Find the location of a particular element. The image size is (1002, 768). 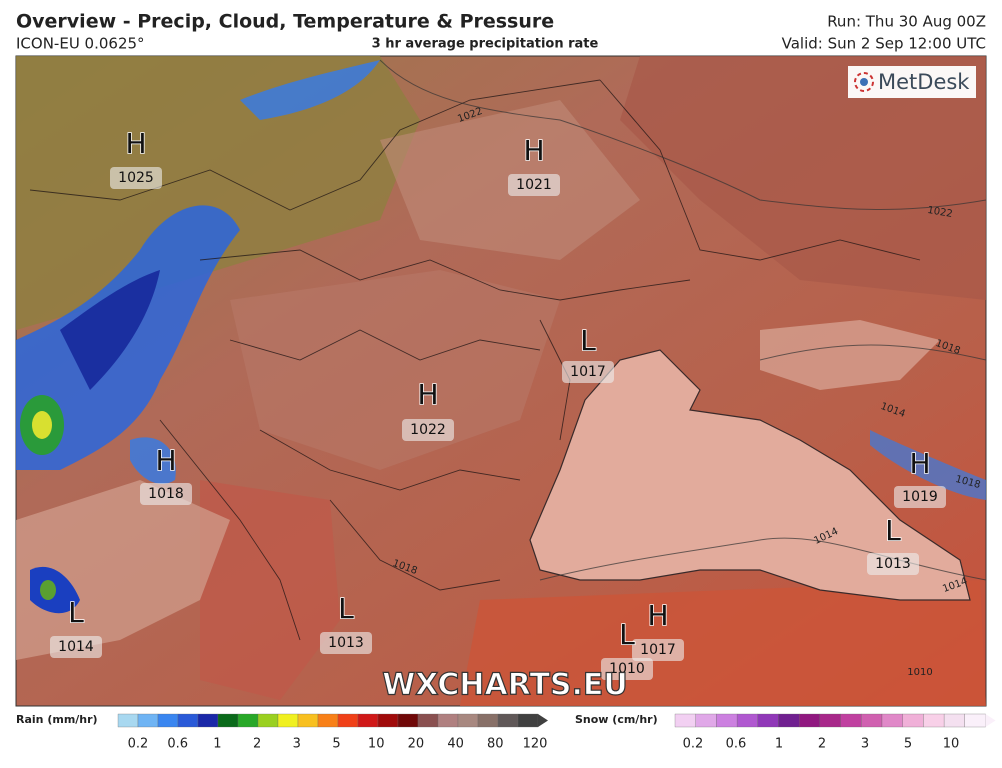

pressure-value: 1025 is located at coordinates (136, 178).